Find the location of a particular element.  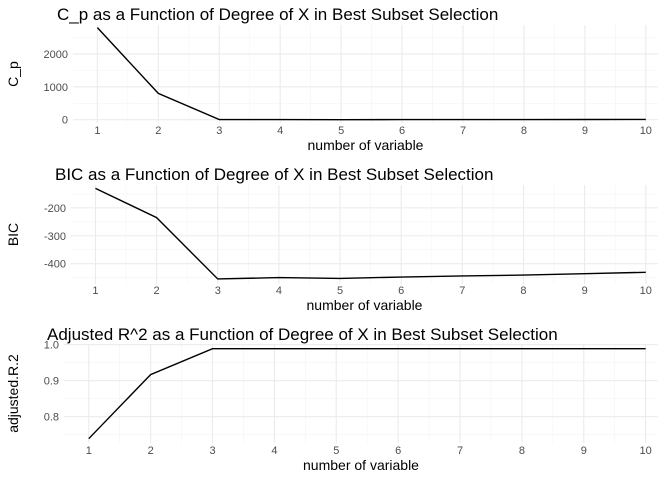

y-tick-label: 1.0 is located at coordinates (51, 346).